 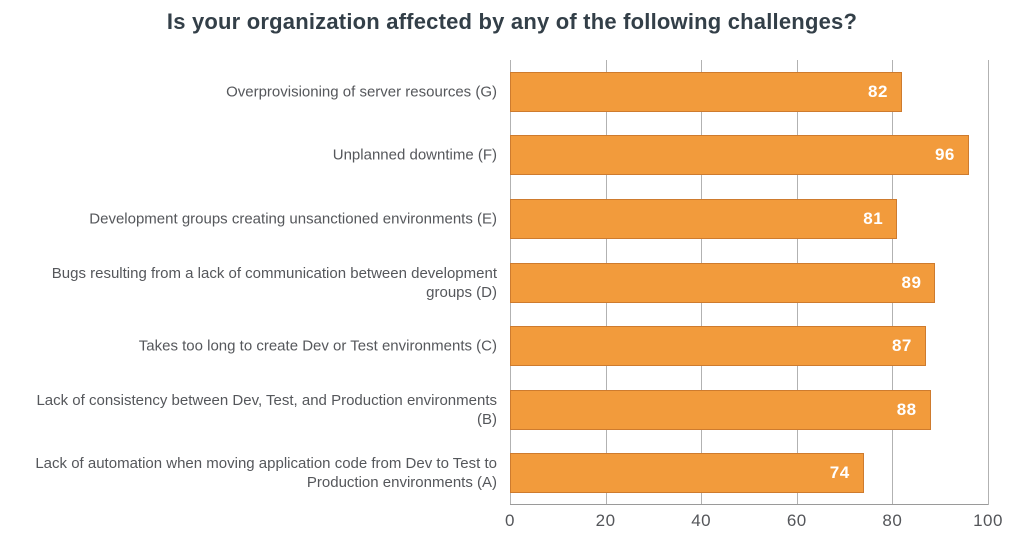 What do you see at coordinates (361, 92) in the screenshot?
I see `category-label: Overprovisioning of server resources (G)` at bounding box center [361, 92].